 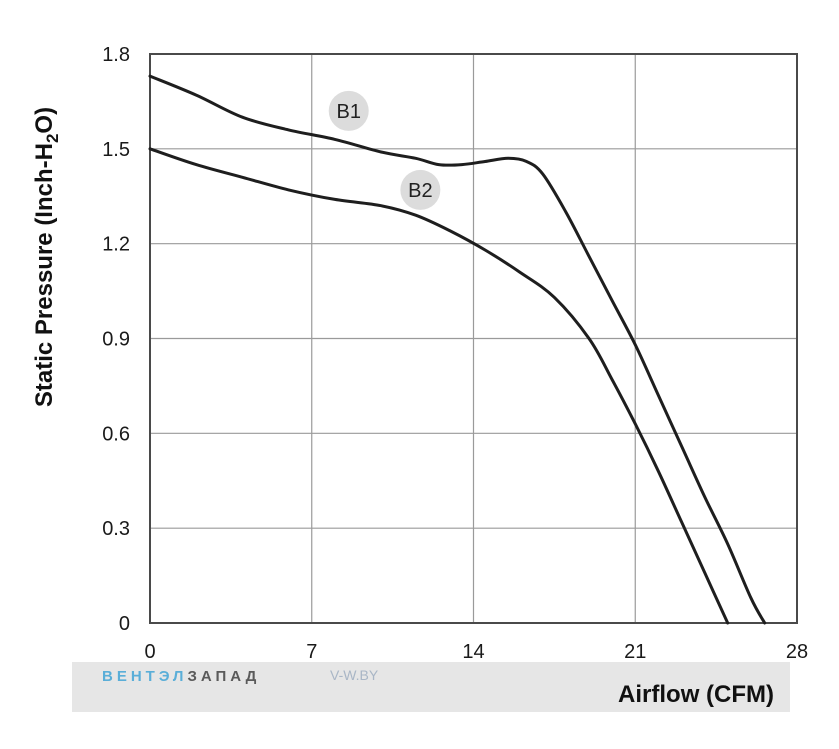 I want to click on y-tick-labels: 0 0.3 0.6 0.9 1.2 1.5 1.8, so click(x=116, y=339).